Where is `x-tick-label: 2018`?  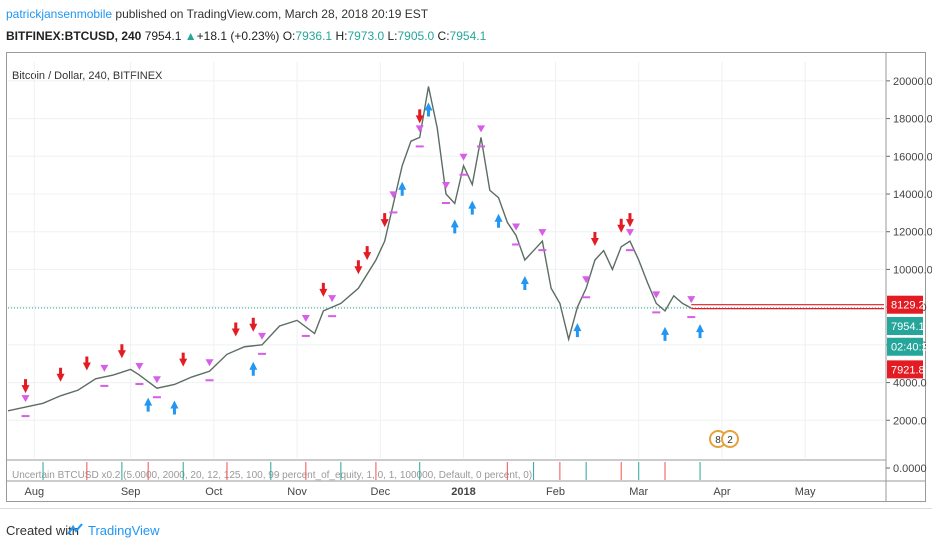
x-tick-label: 2018 is located at coordinates (463, 492).